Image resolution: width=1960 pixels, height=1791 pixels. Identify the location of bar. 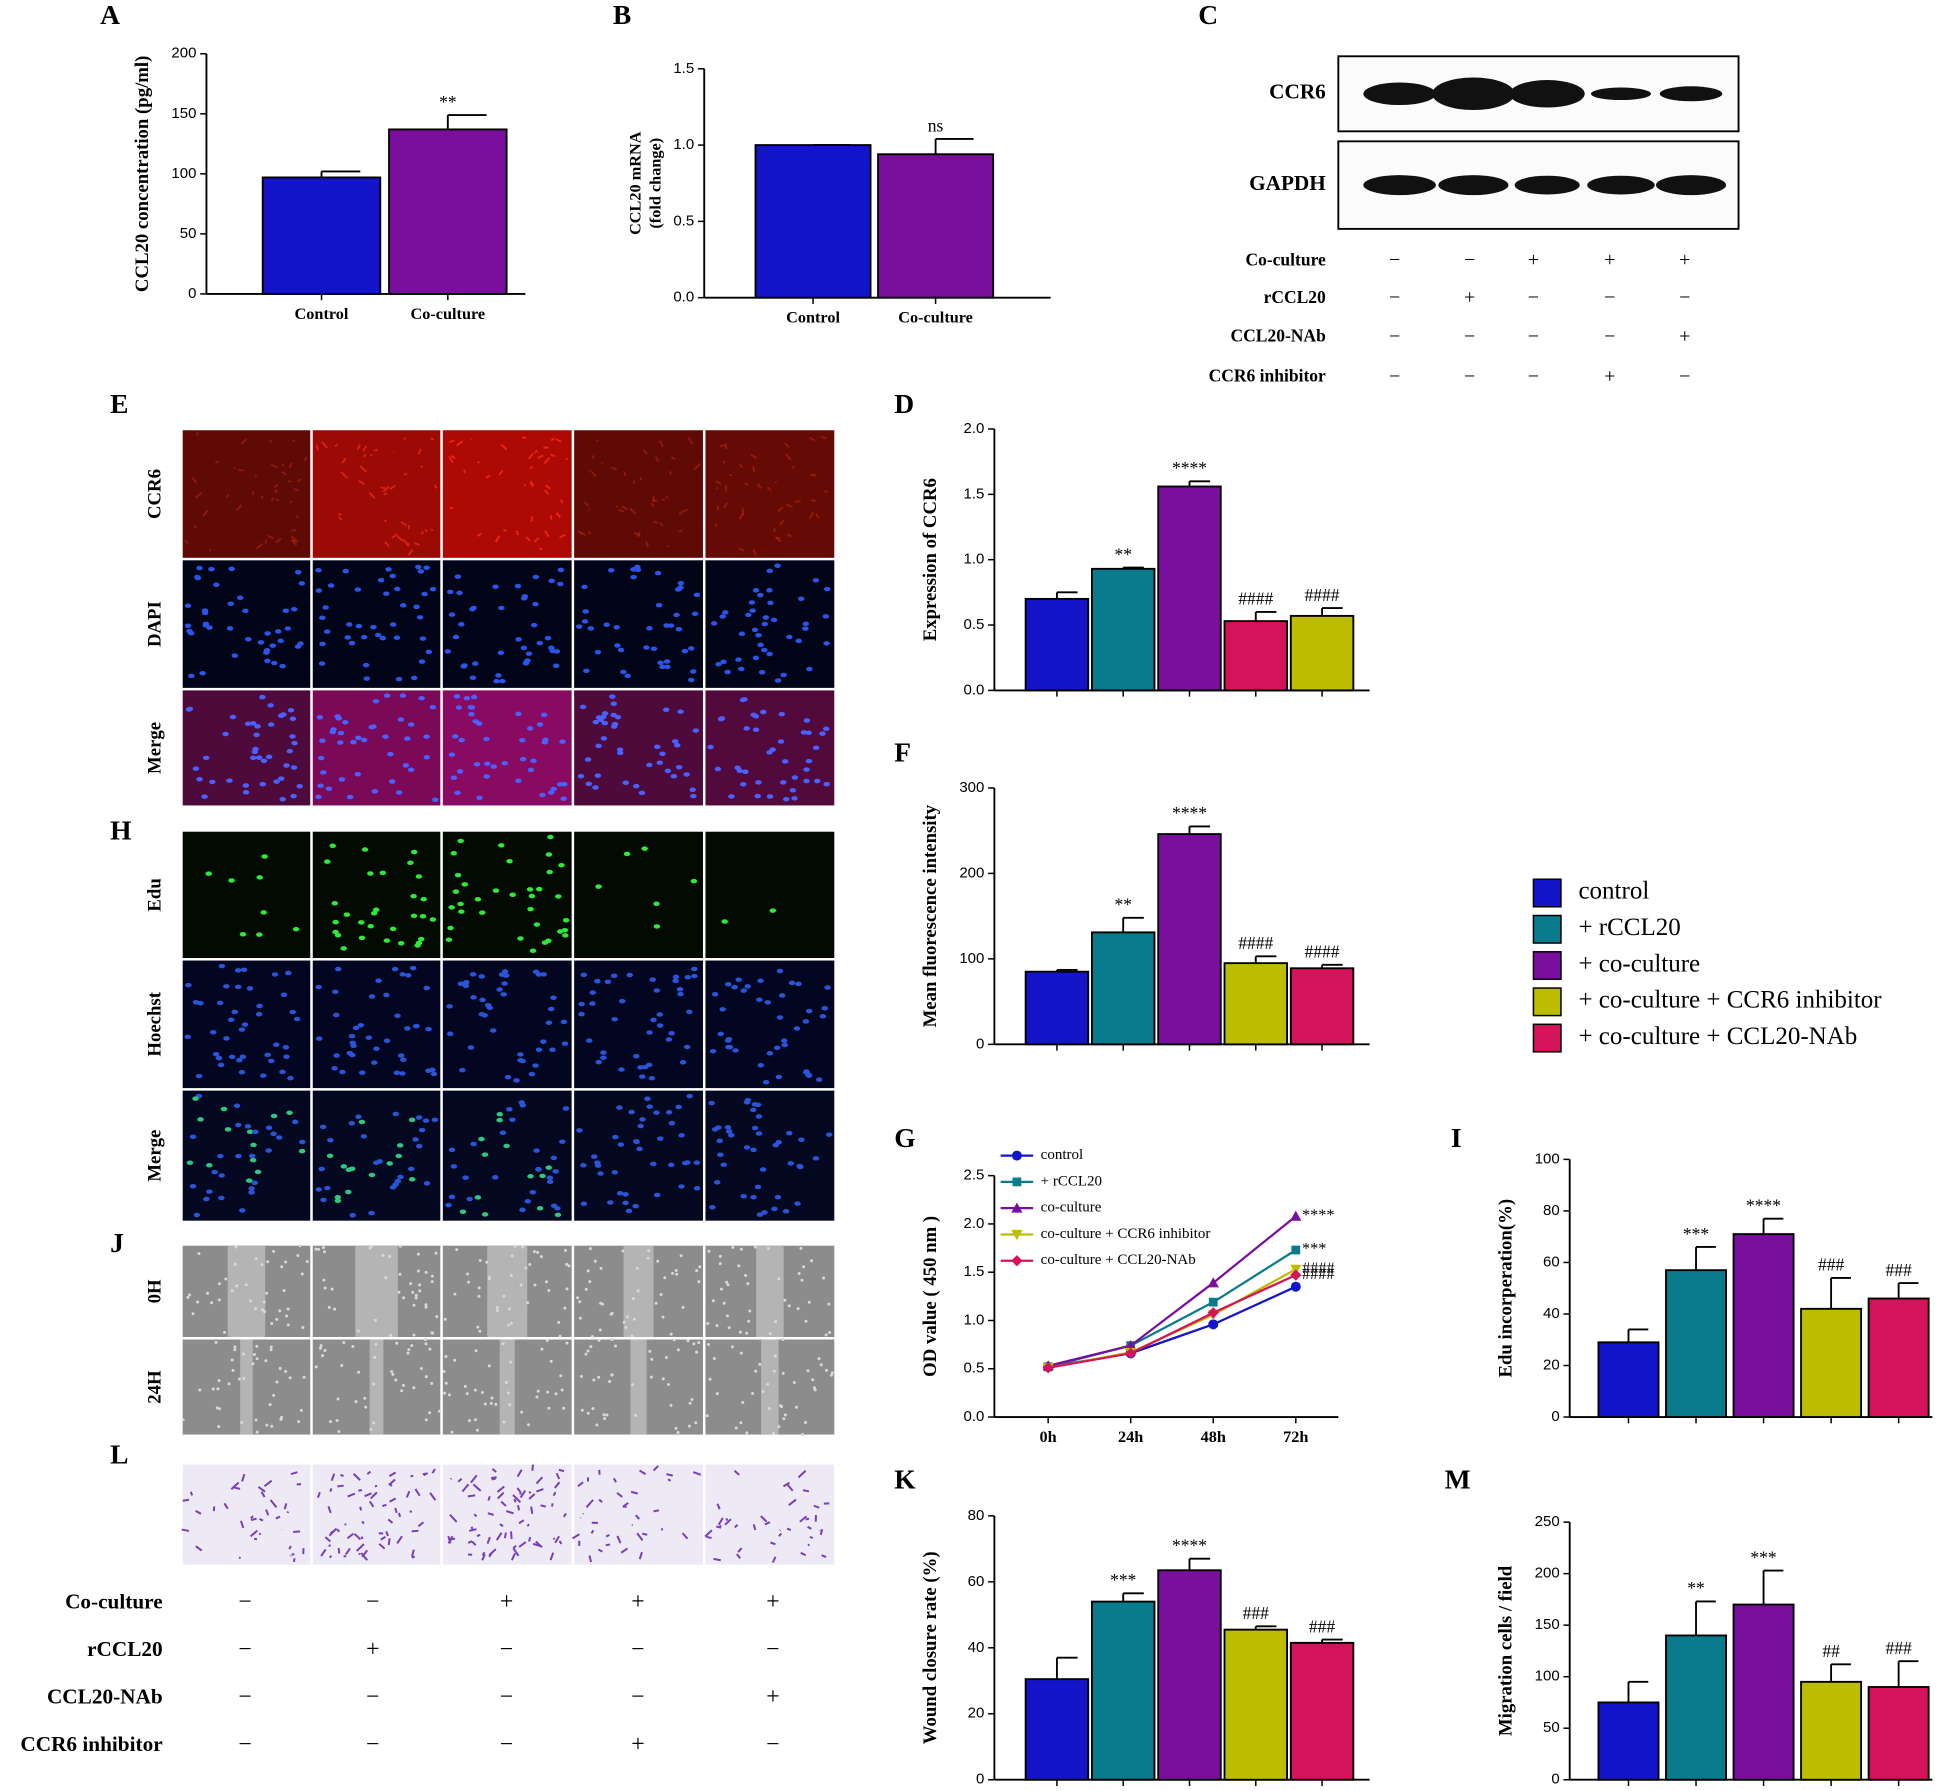
(448, 211).